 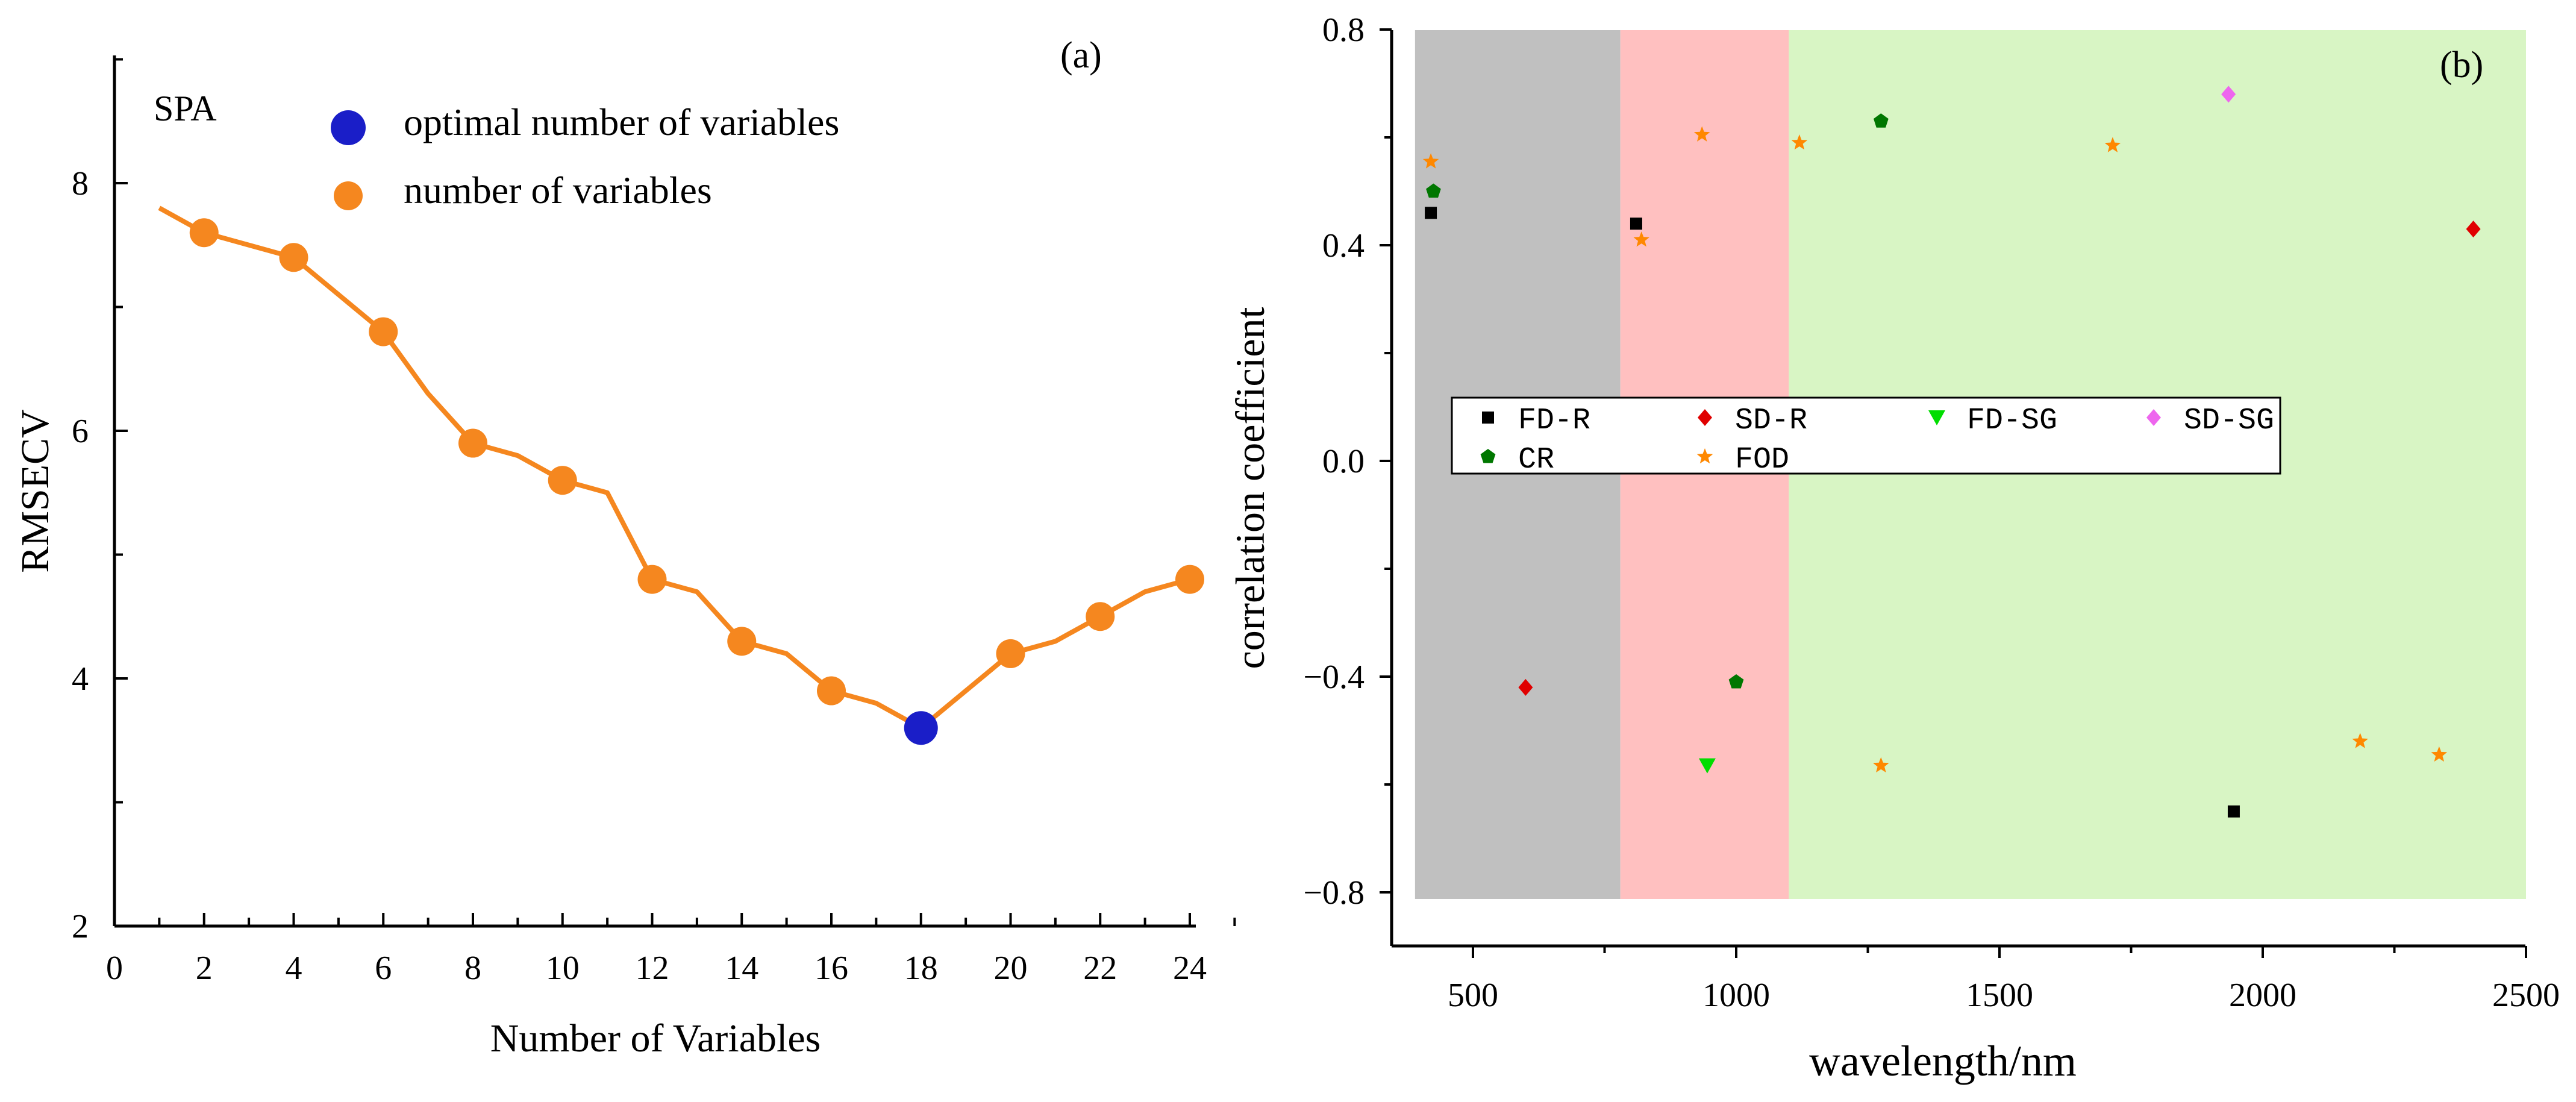 What do you see at coordinates (652, 968) in the screenshot?
I see `x-tick-label: 12` at bounding box center [652, 968].